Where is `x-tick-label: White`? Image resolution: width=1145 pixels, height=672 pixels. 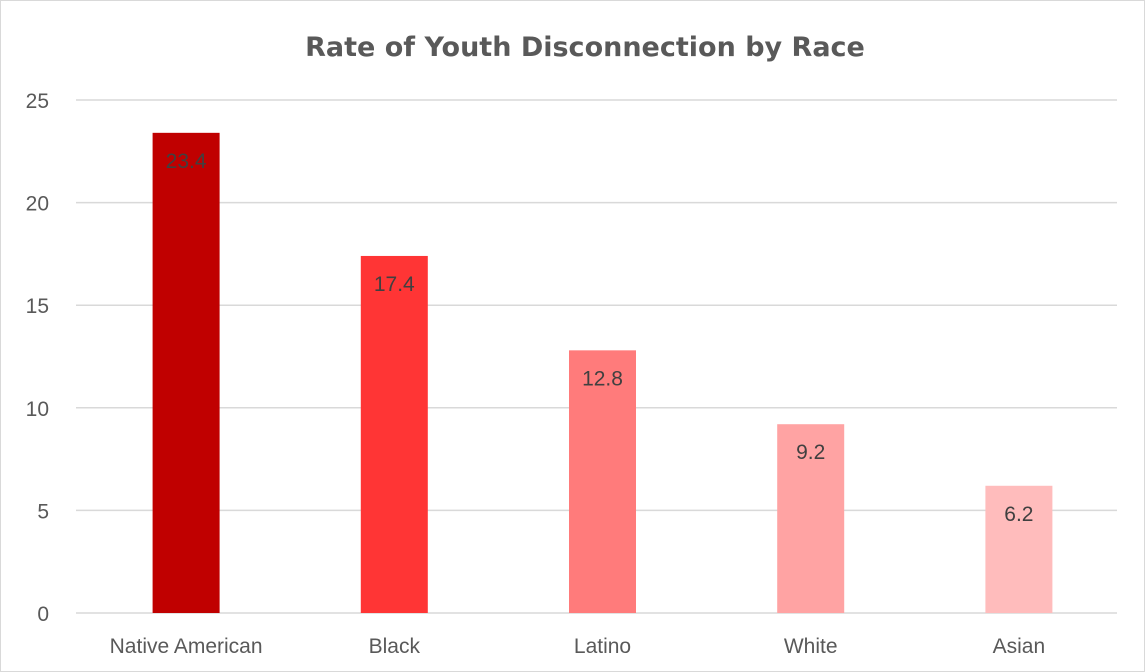
x-tick-label: White is located at coordinates (811, 646).